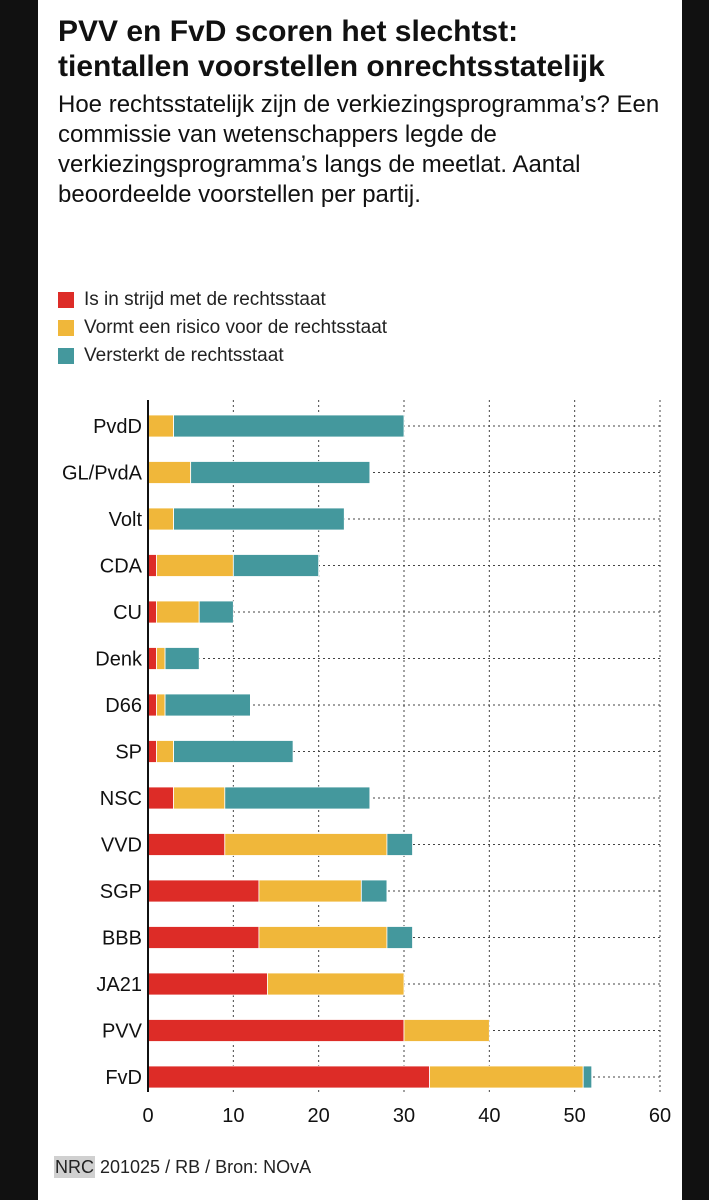  Describe the element at coordinates (184, 355) in the screenshot. I see `legend-label-versterkt: Versterkt de rechtsstaat` at that location.